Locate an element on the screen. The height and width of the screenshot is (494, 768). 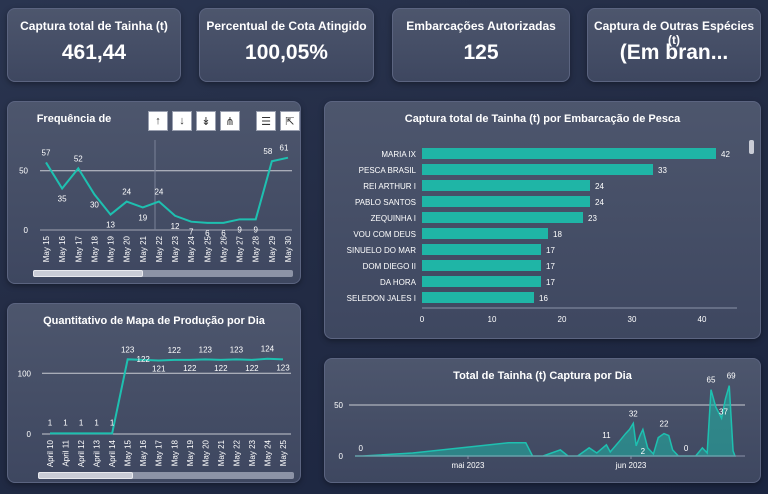
data-label: 69 is located at coordinates (731, 376).